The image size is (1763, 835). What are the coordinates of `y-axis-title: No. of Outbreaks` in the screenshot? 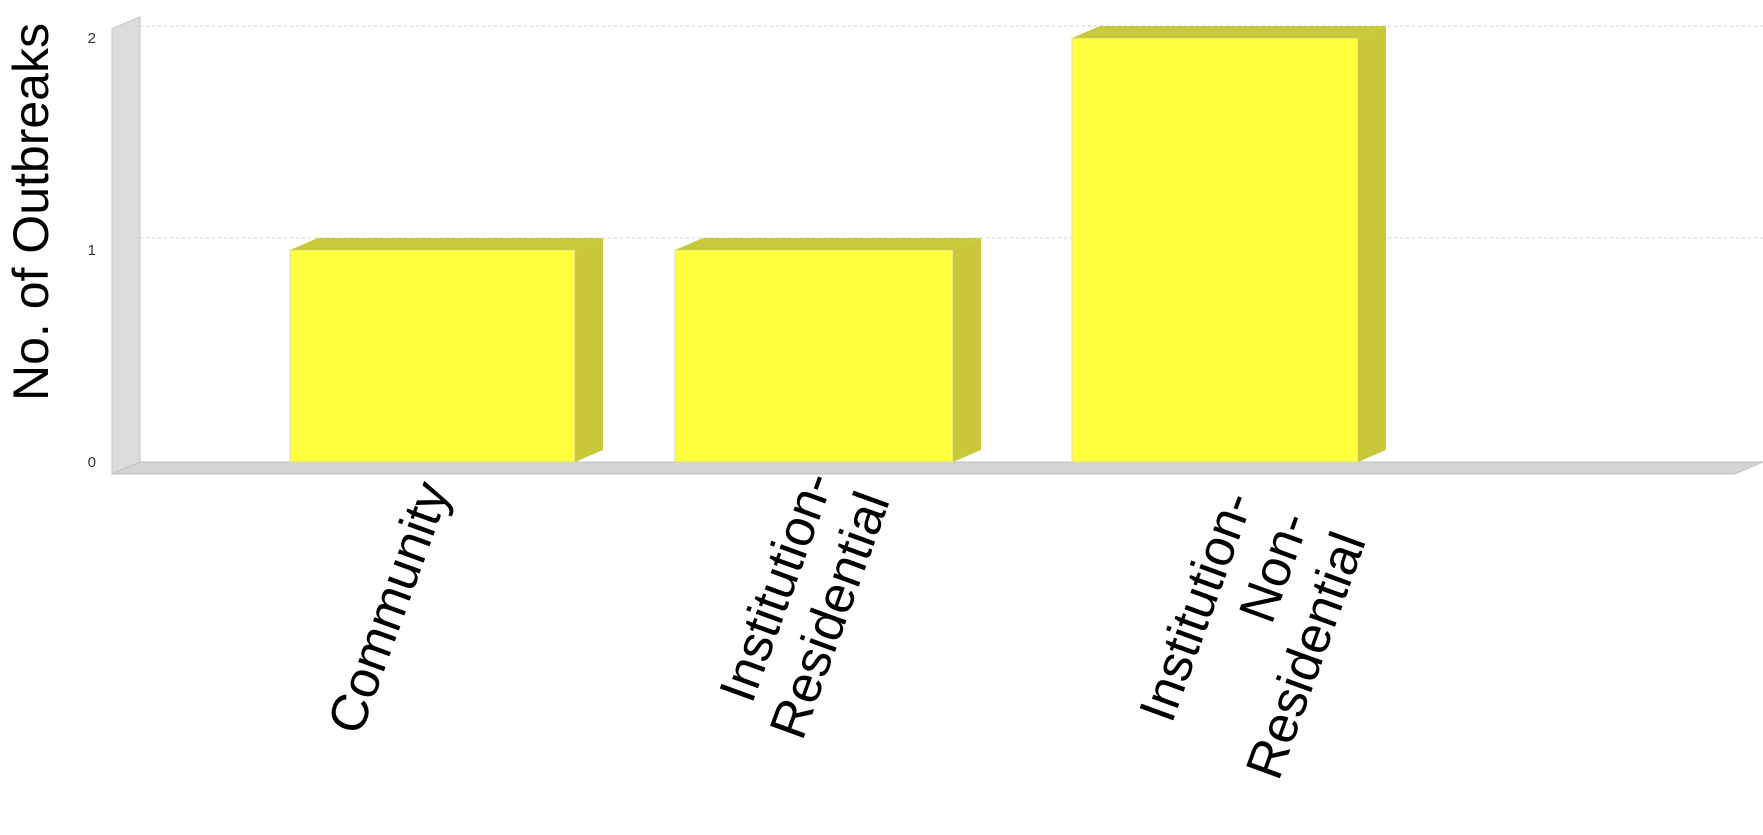 It's located at (31, 212).